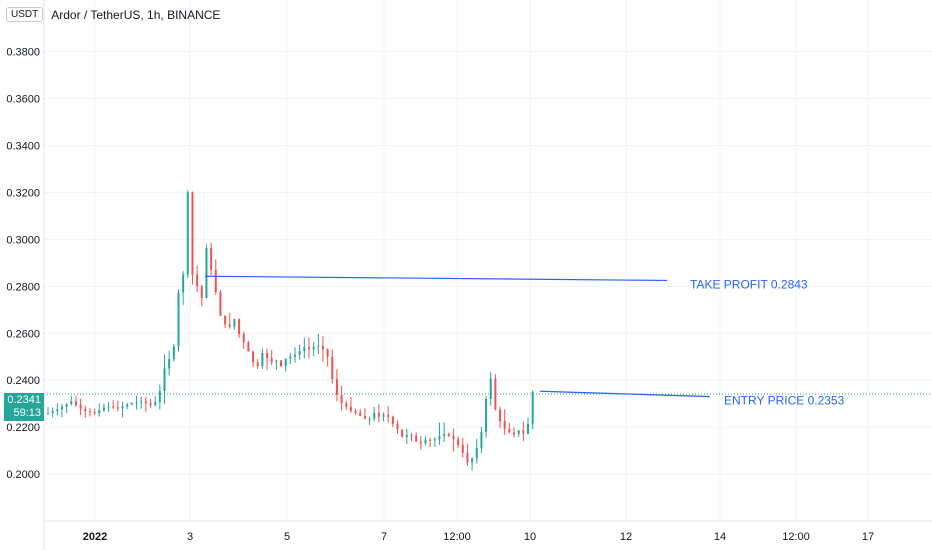 This screenshot has height=550, width=932. Describe the element at coordinates (749, 284) in the screenshot. I see `annotation-label: TAKE PROFIT 0.2843` at that location.